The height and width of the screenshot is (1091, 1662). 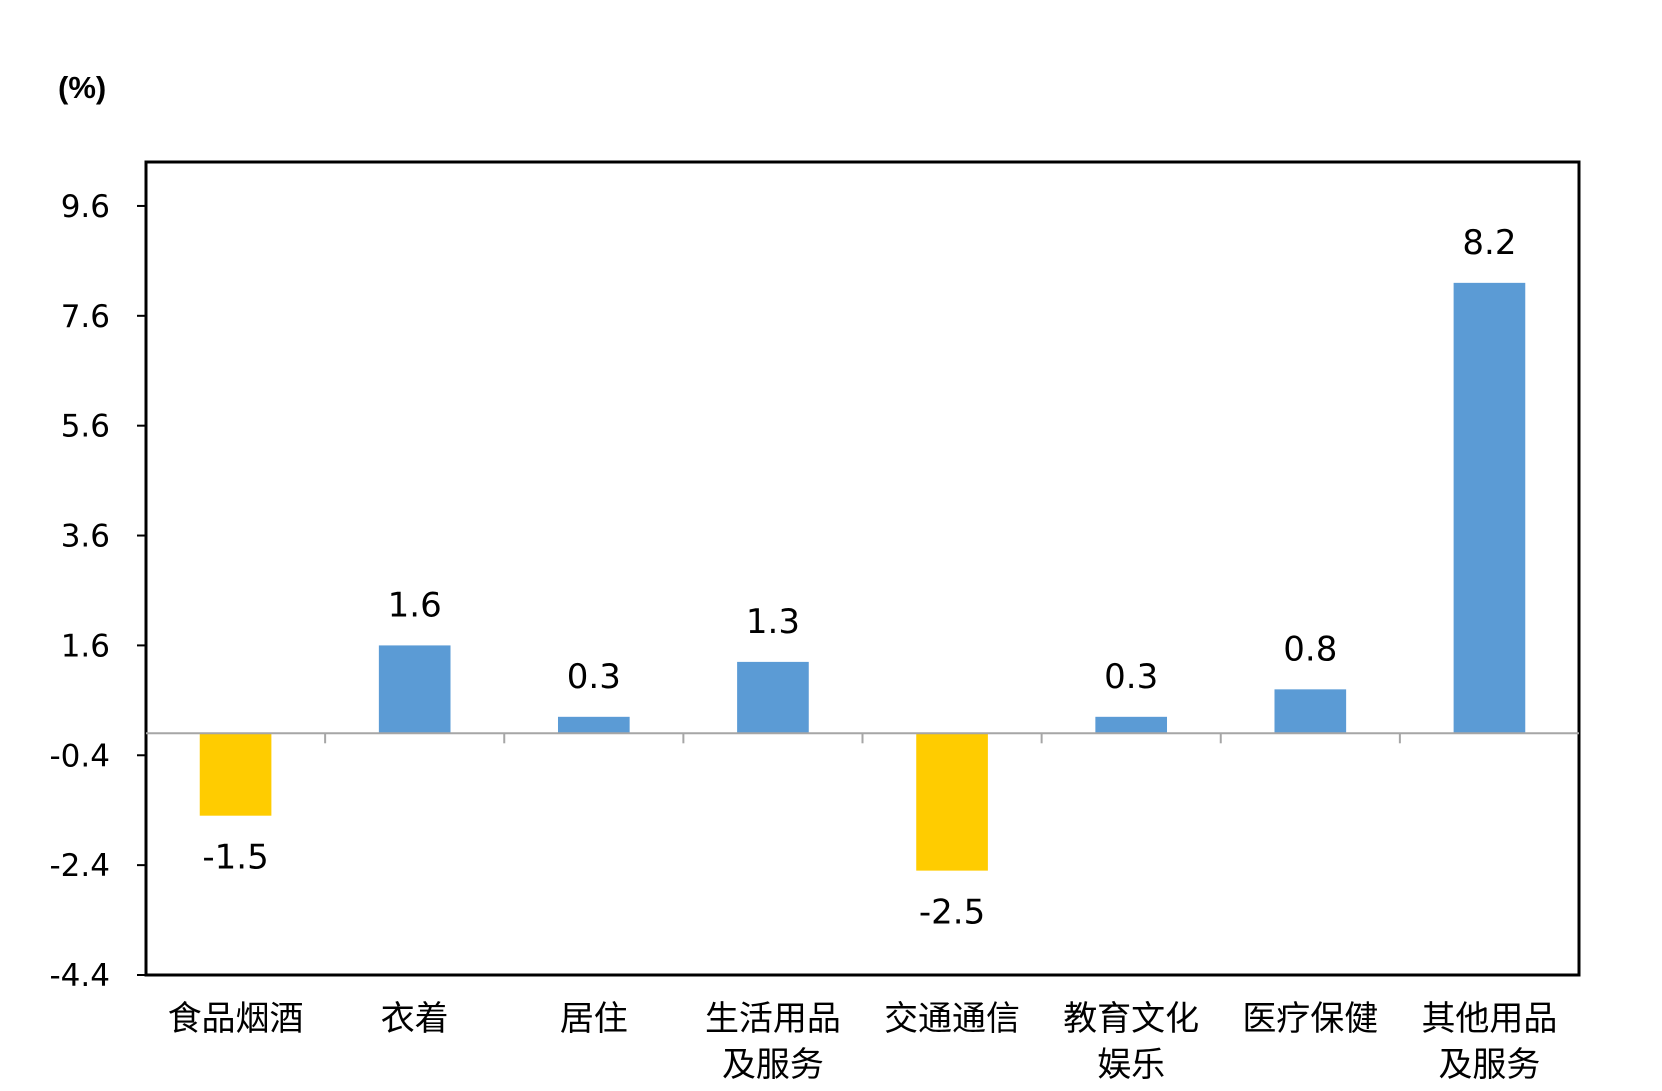 What do you see at coordinates (1310, 649) in the screenshot?
I see `data-label: 0.8` at bounding box center [1310, 649].